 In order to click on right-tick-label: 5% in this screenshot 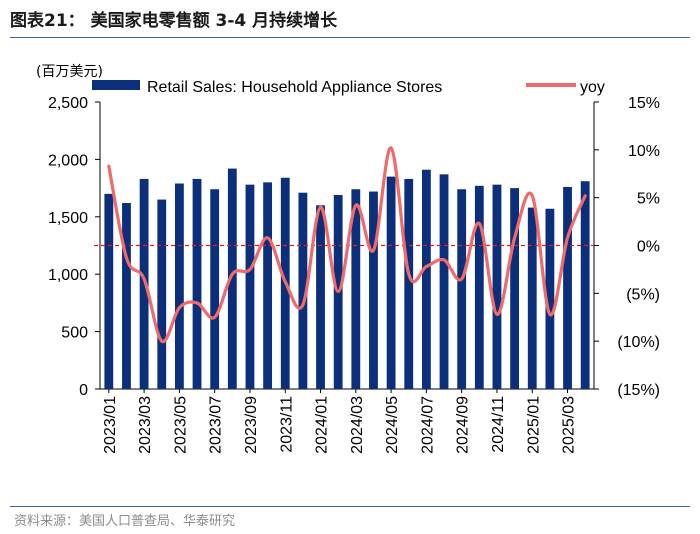, I will do `click(648, 199)`.